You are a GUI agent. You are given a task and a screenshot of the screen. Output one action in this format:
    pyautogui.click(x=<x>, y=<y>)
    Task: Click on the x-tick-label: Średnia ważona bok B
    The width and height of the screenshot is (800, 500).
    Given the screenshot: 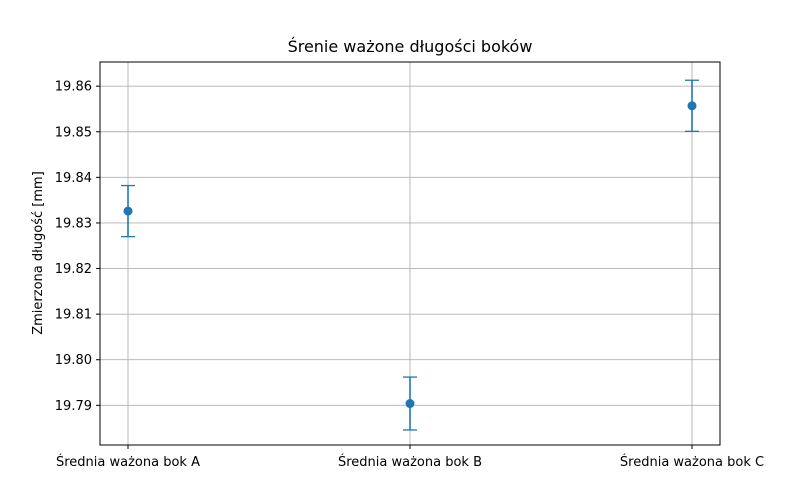 What is the action you would take?
    pyautogui.click(x=410, y=462)
    